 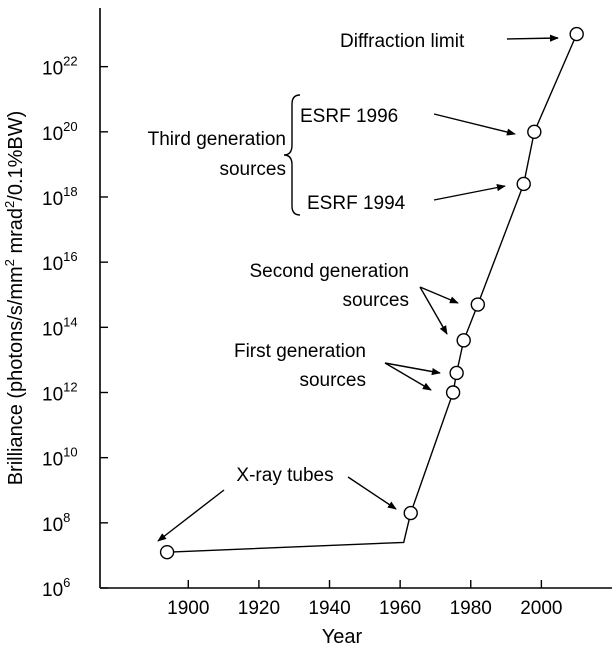 What do you see at coordinates (300, 351) in the screenshot?
I see `annotation-first-generation-line1: First generation` at bounding box center [300, 351].